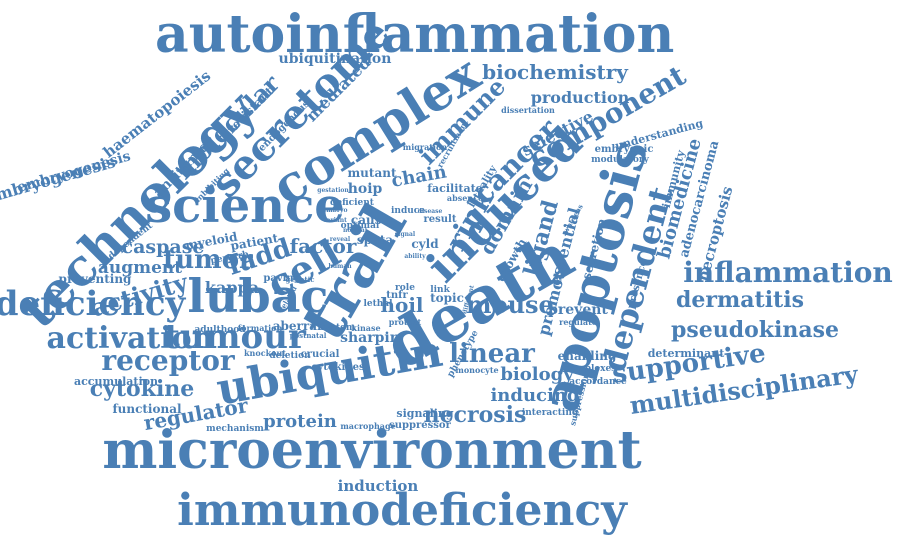 Image resolution: width=900 pixels, height=542 pixels. I want to click on word-enabling: enabling, so click(587, 356).